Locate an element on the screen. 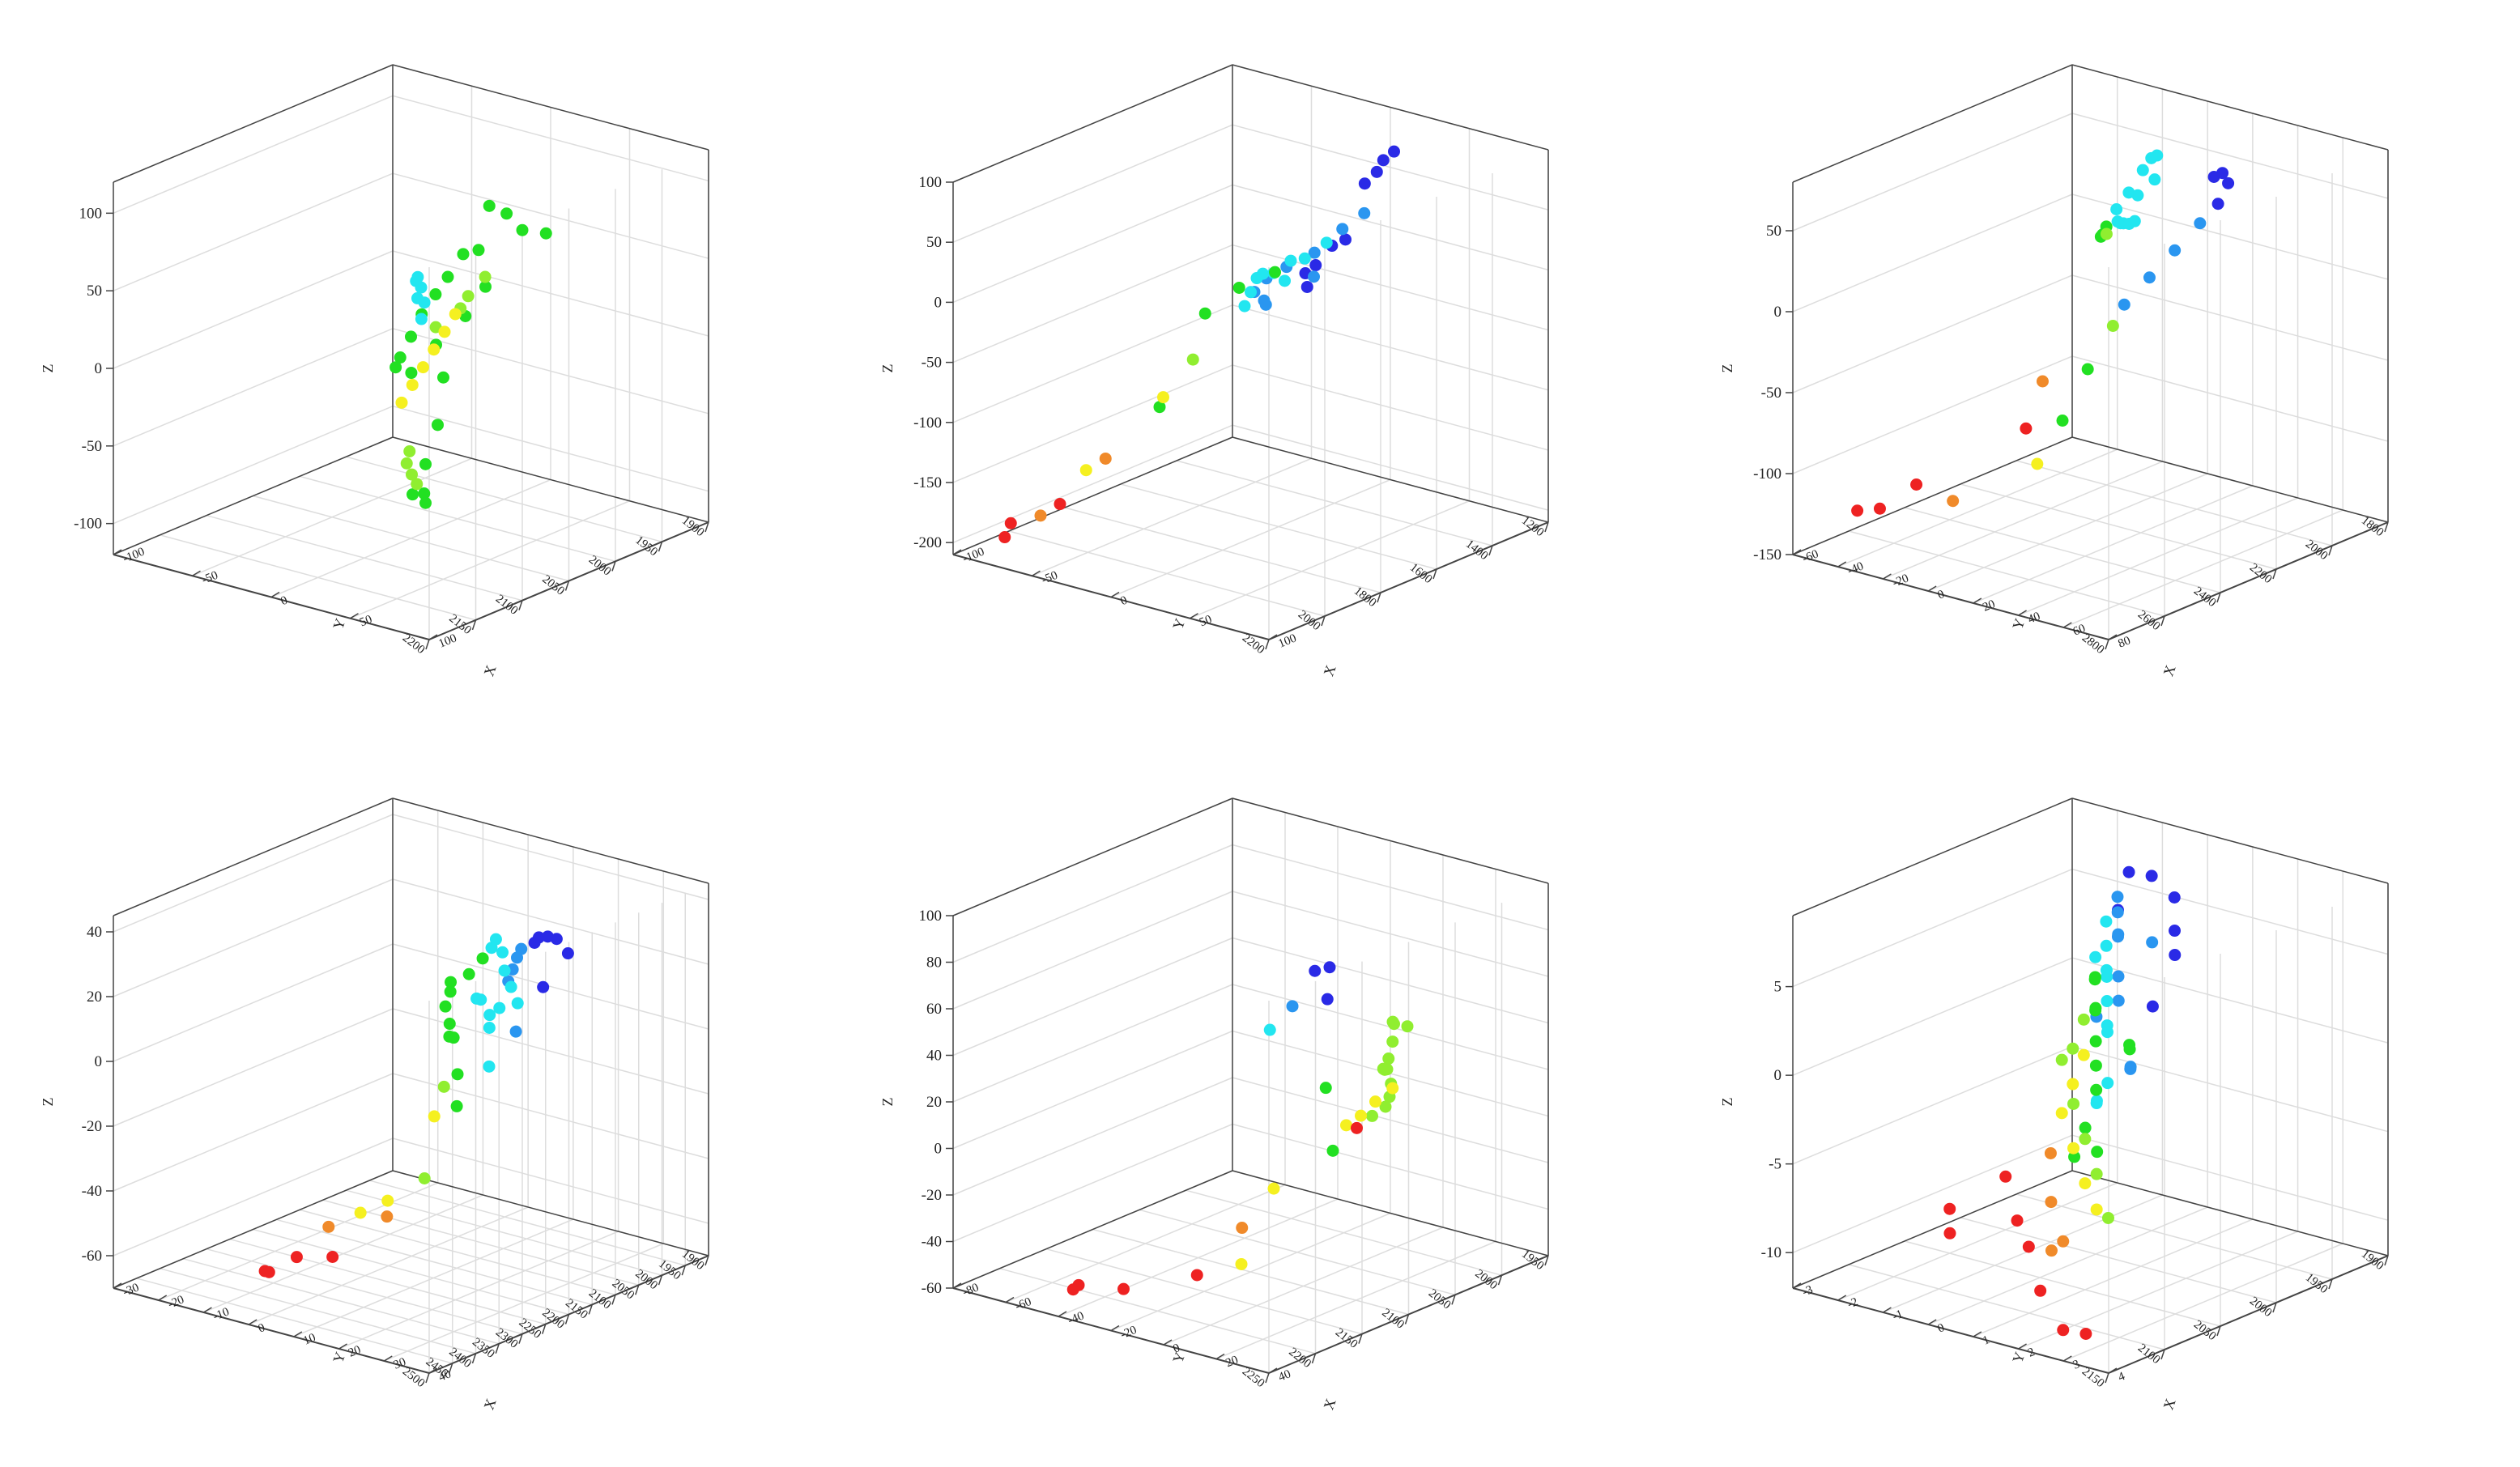 Image resolution: width=2520 pixels, height=1467 pixels. x-tick-label: 2150 is located at coordinates (577, 1308).